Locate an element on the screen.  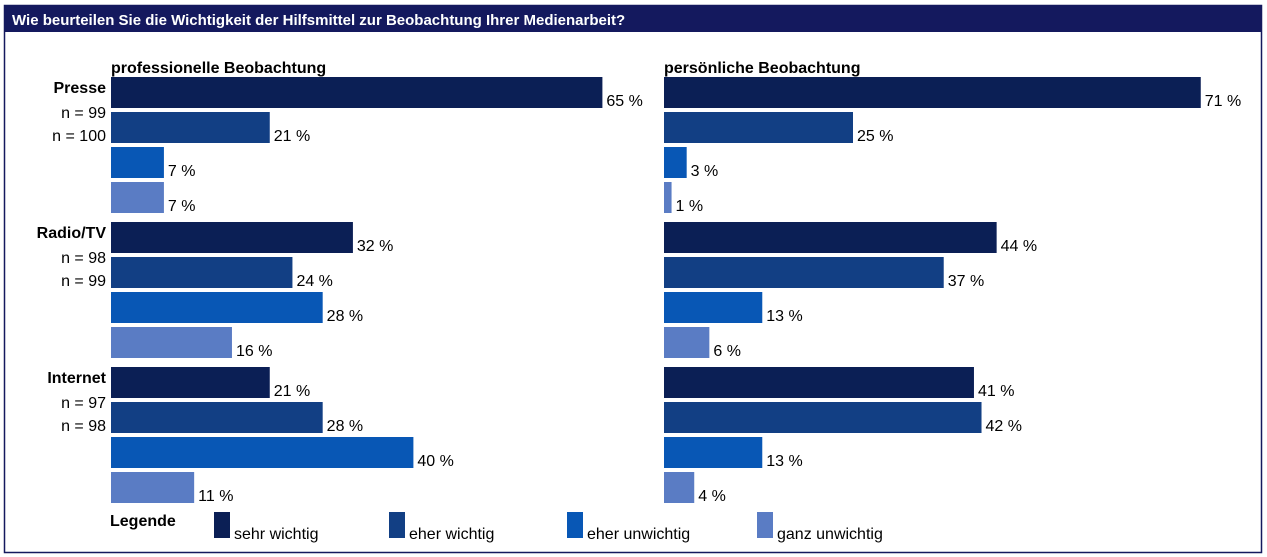
legend-label: ganz unwichtig is located at coordinates (830, 534).